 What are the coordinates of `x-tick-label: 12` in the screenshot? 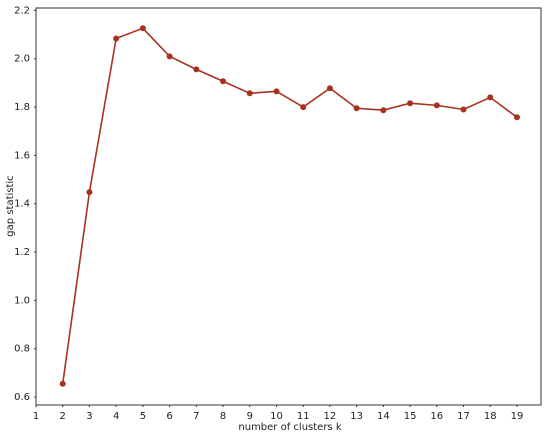 It's located at (330, 416).